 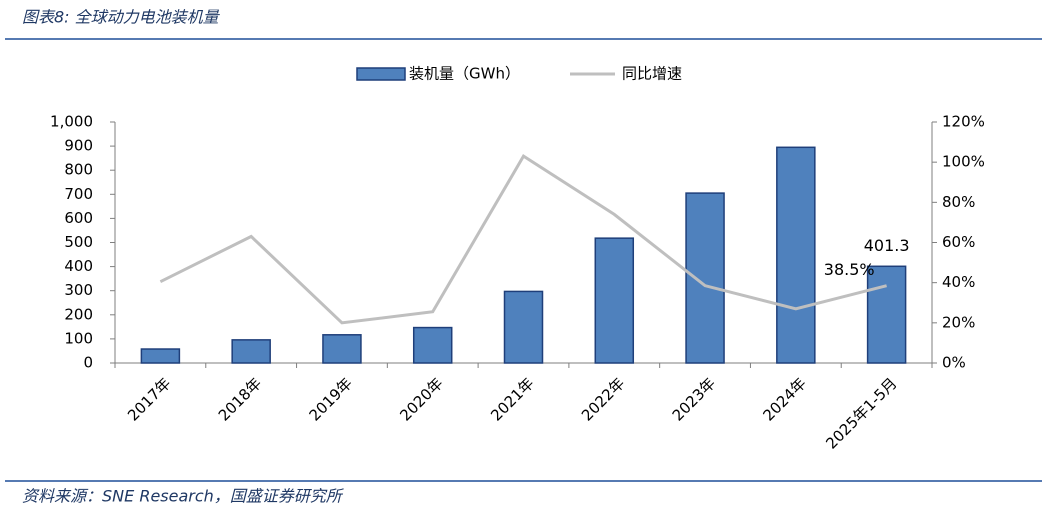 I want to click on y-tick-label: 200, so click(x=78, y=314).